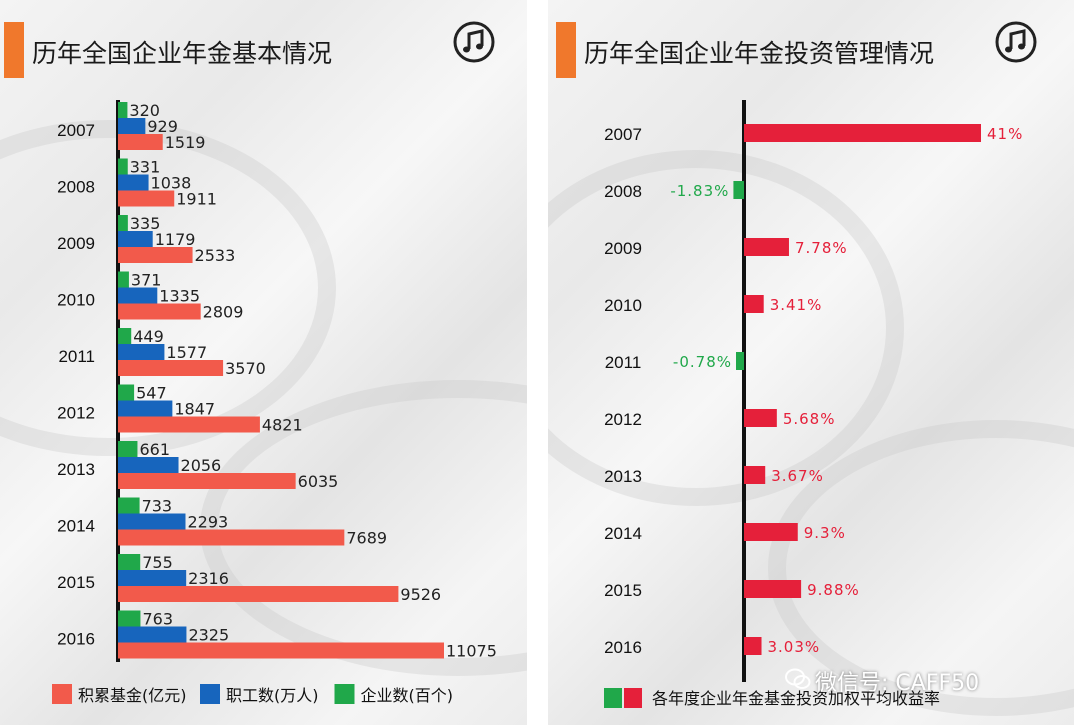 Image resolution: width=1074 pixels, height=725 pixels. Describe the element at coordinates (366, 538) in the screenshot. I see `data-label: 7689` at that location.